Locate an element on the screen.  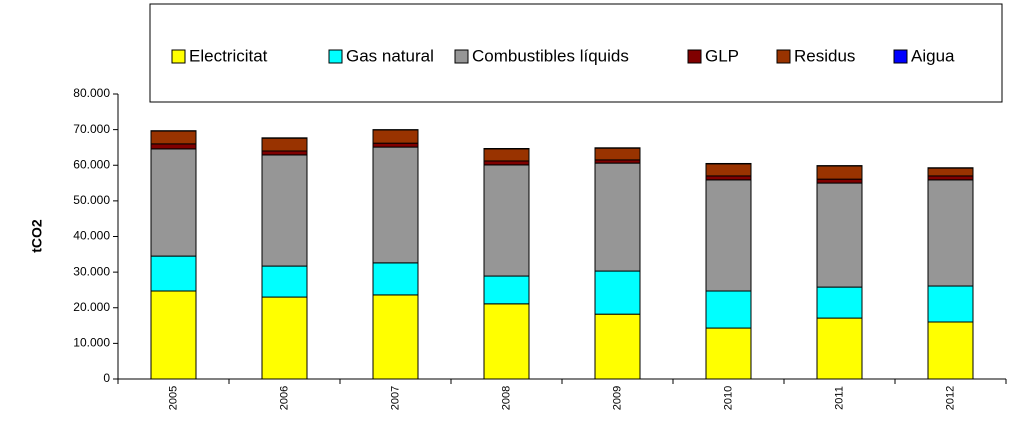
x-tick-label: 2007 is located at coordinates (395, 398).